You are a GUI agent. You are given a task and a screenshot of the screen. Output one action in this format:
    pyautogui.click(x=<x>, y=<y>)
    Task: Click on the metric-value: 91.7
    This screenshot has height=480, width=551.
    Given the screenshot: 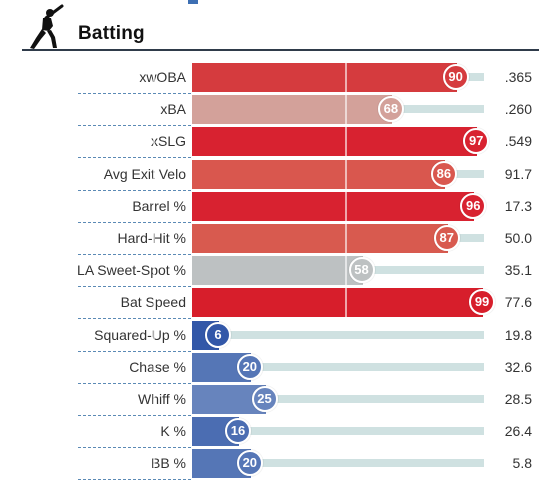 What is the action you would take?
    pyautogui.click(x=518, y=173)
    